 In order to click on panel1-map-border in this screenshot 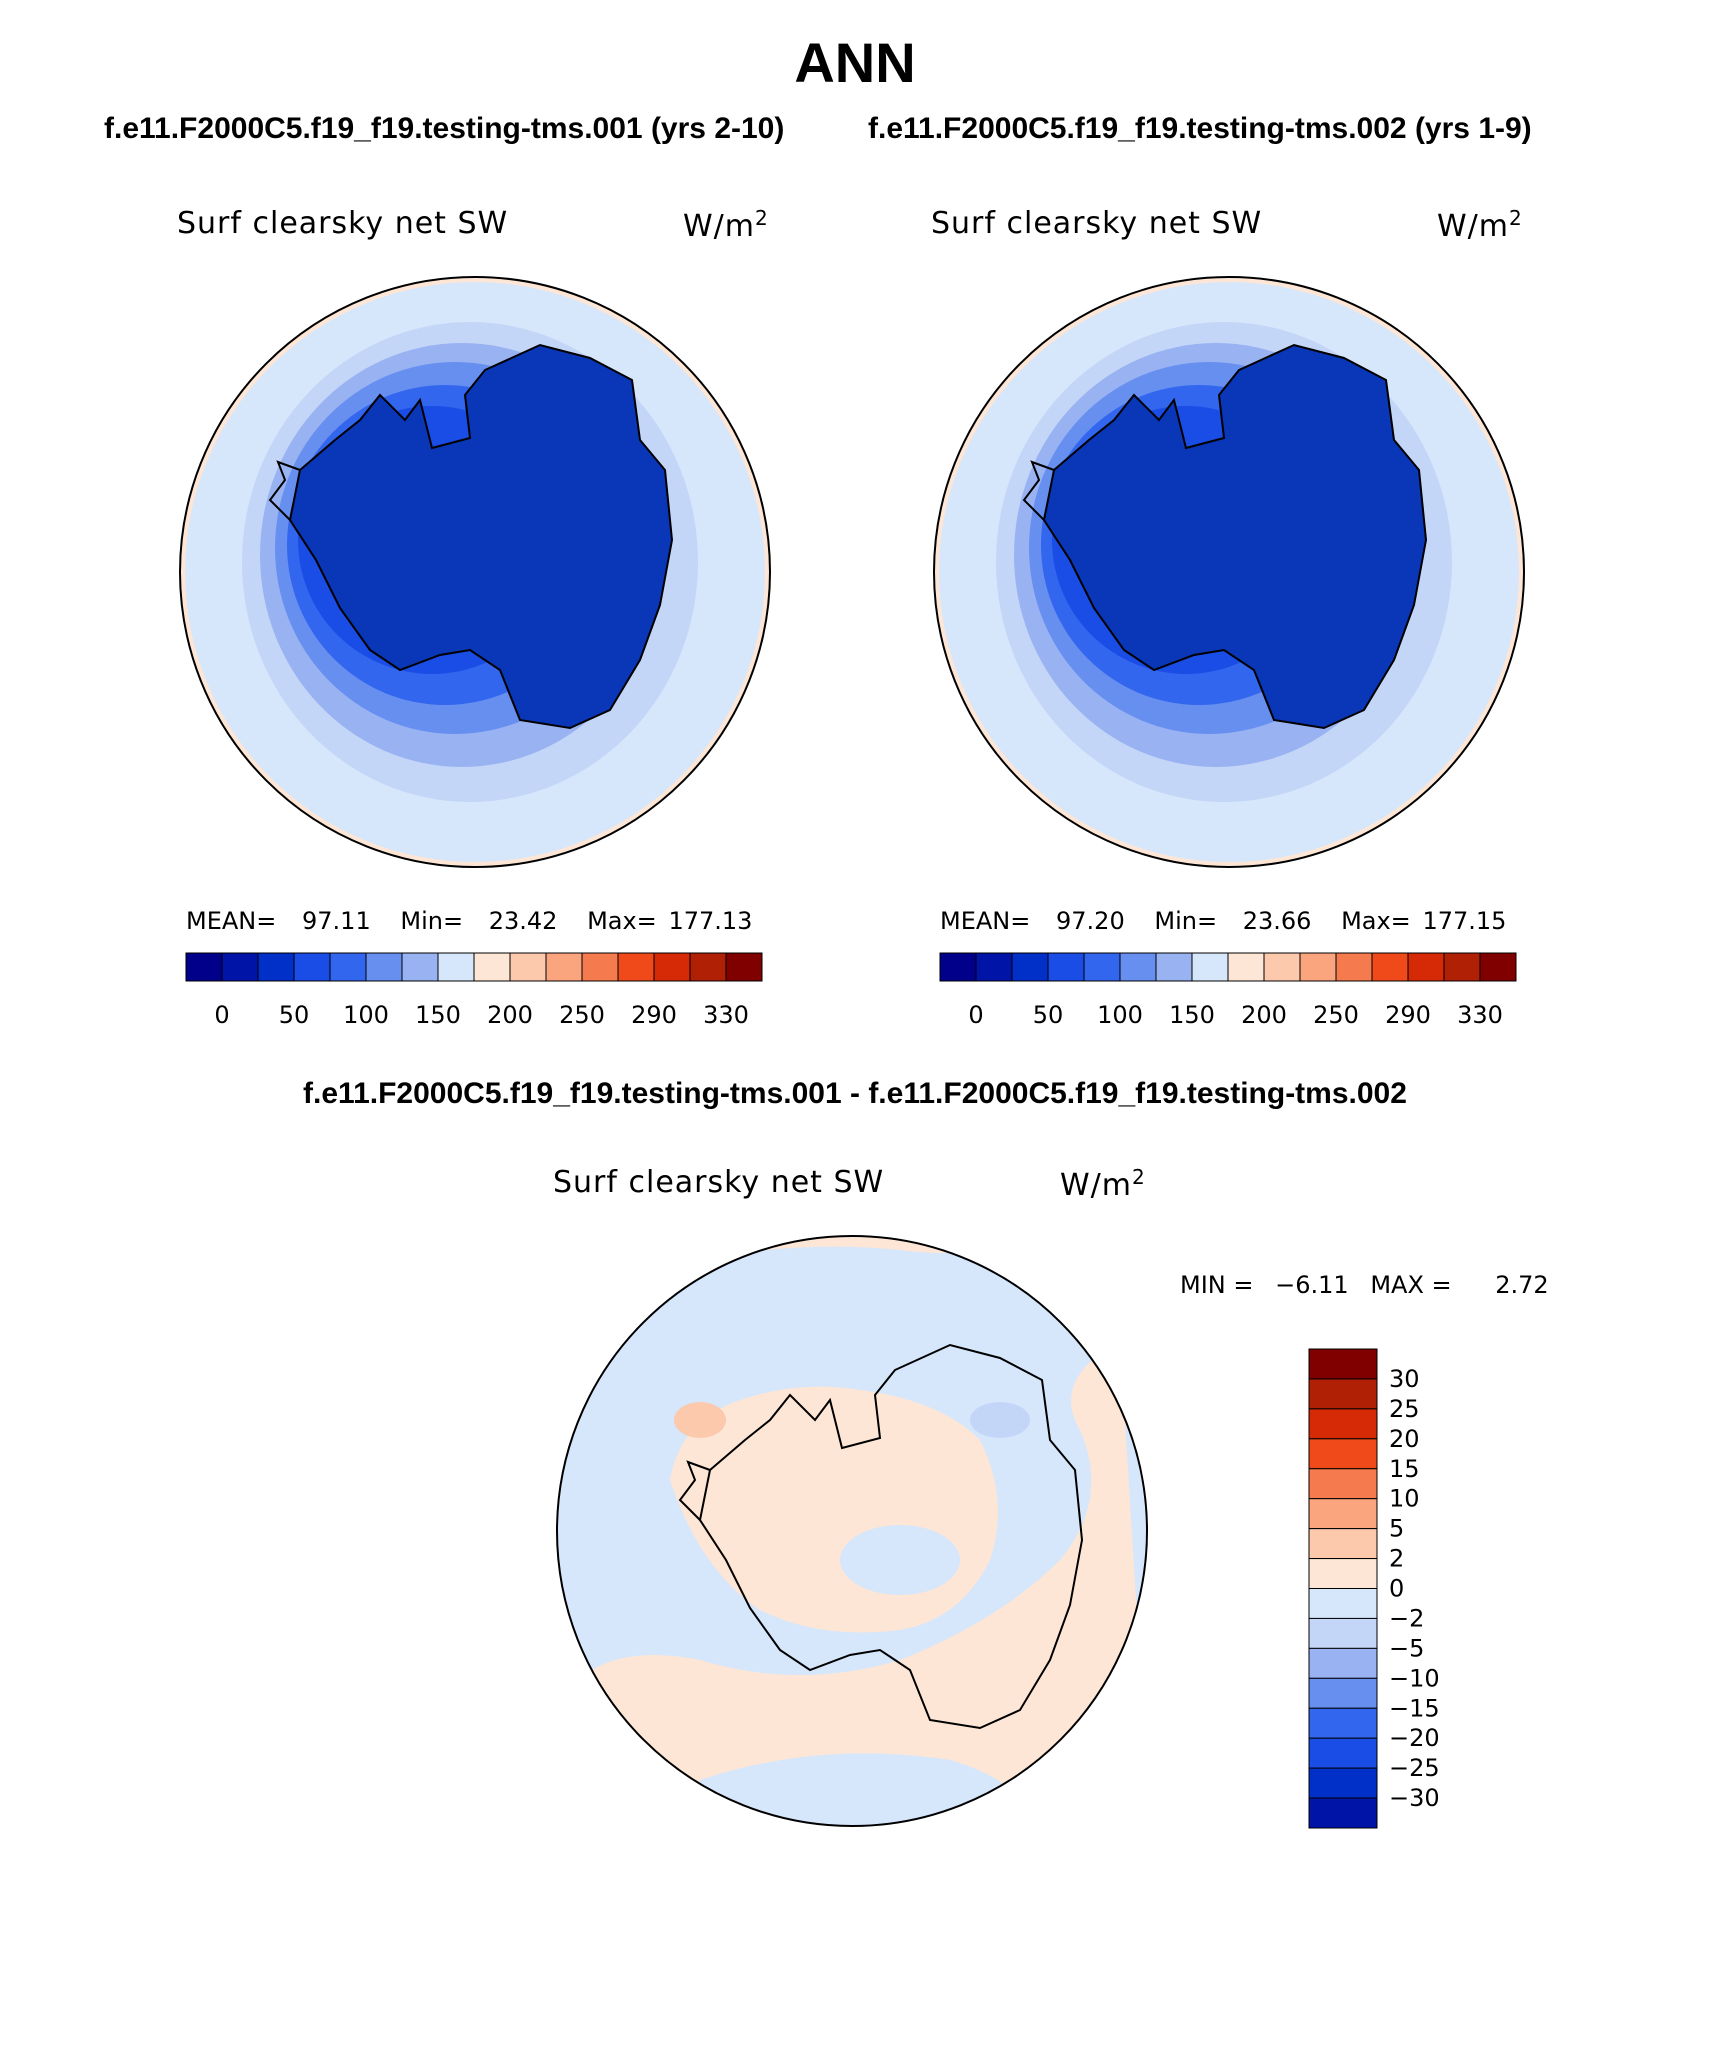, I will do `click(475, 572)`.